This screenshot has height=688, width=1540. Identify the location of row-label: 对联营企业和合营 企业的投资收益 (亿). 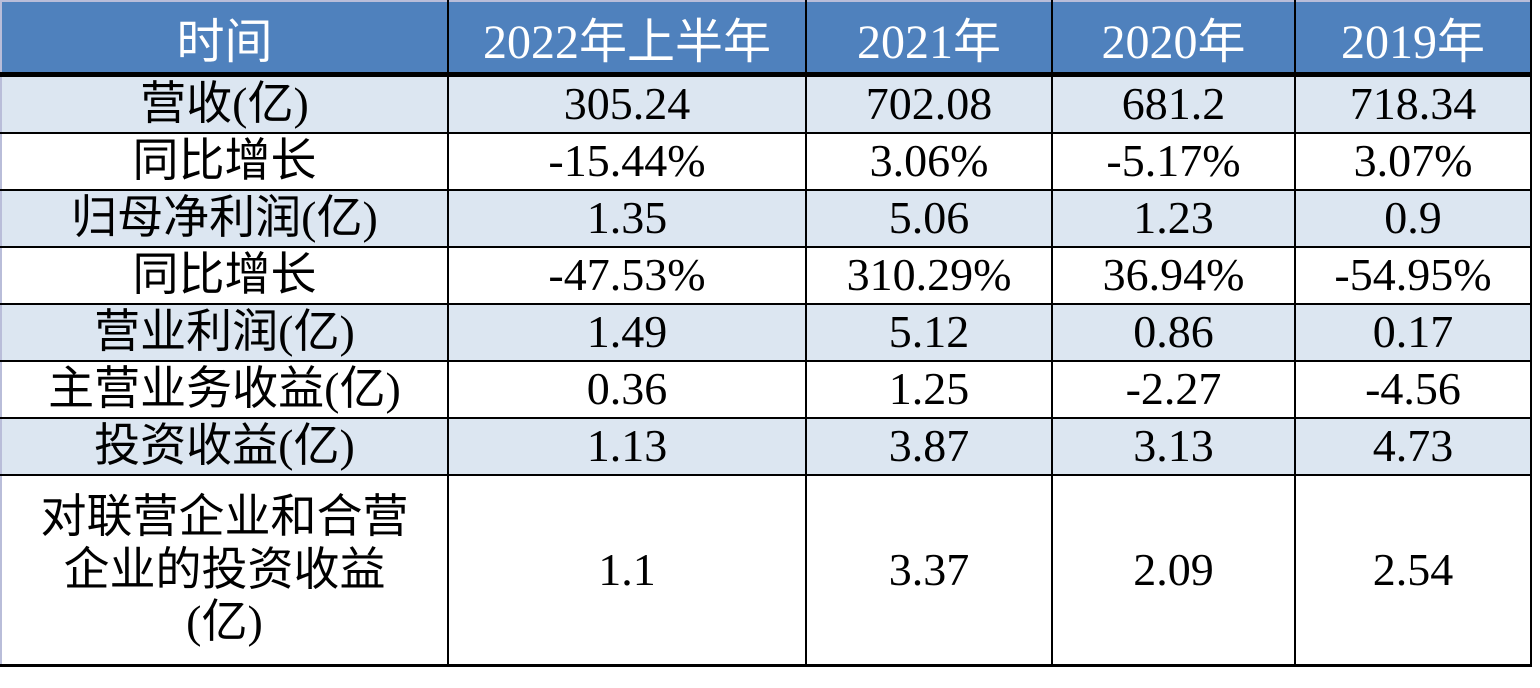
(224, 570).